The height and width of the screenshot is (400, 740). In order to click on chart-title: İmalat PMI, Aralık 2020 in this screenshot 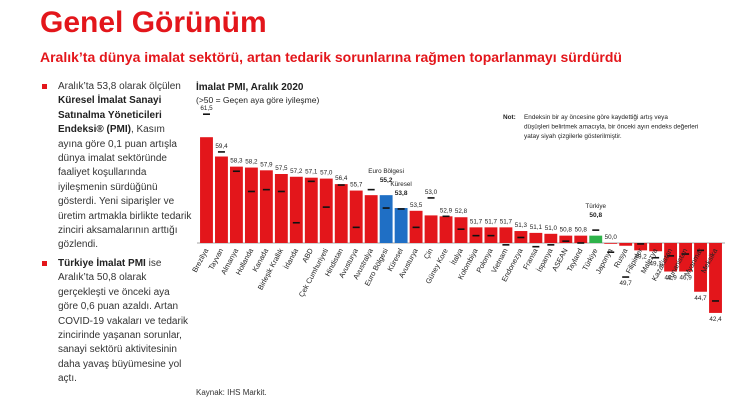, I will do `click(250, 86)`.